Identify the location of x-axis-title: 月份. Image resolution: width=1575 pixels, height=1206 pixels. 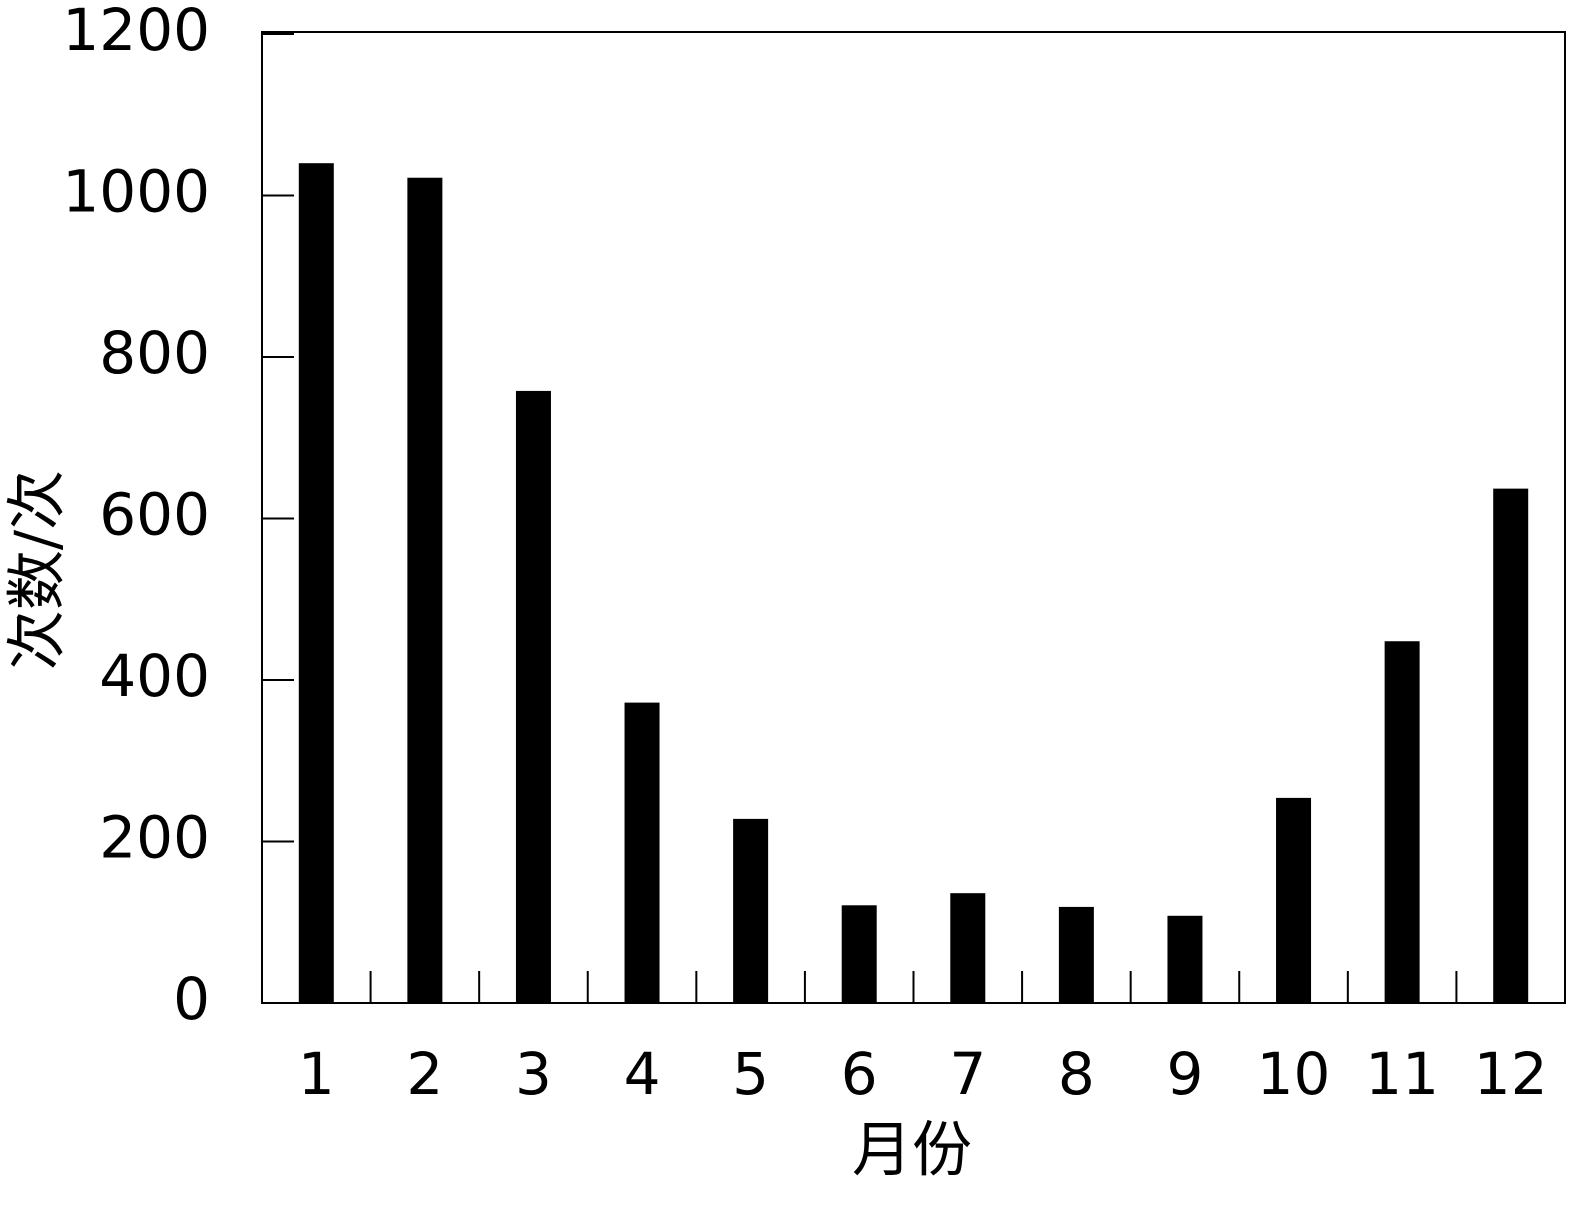
(912, 1151).